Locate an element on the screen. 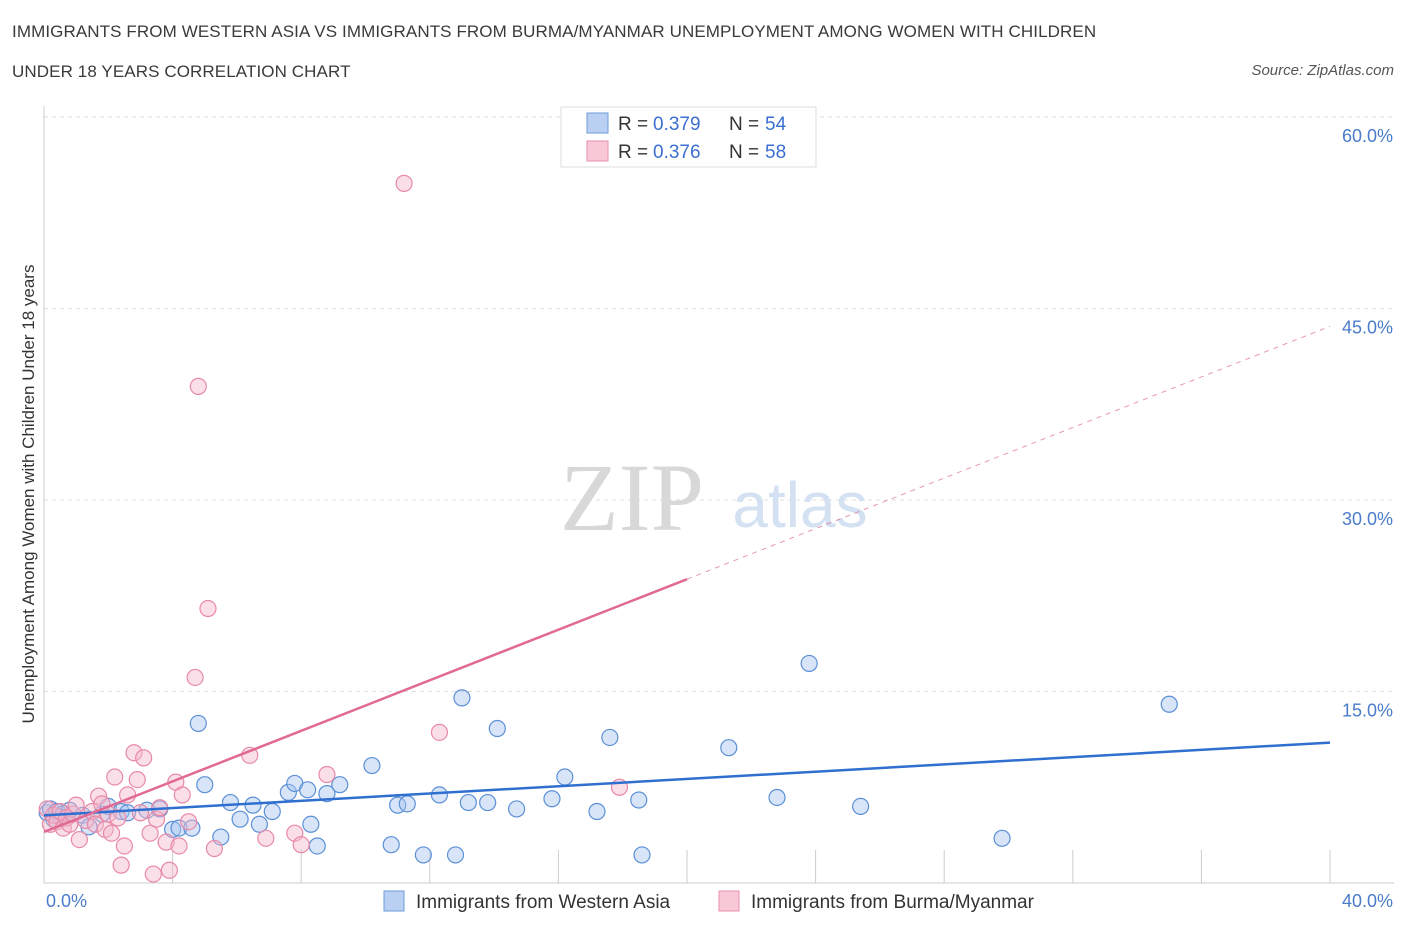 This screenshot has width=1406, height=930. y-tick-label-2: 45.0% is located at coordinates (1367, 328).